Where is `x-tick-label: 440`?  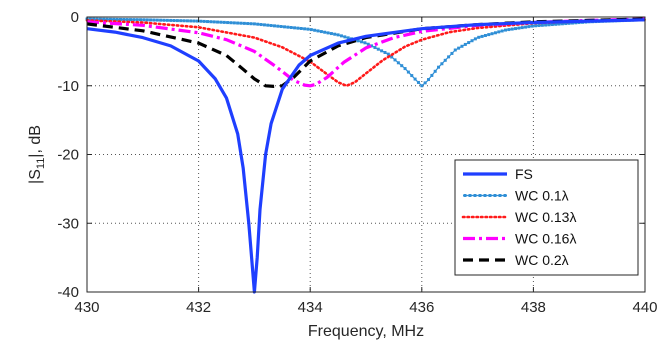
x-tick-label: 440 is located at coordinates (644, 307).